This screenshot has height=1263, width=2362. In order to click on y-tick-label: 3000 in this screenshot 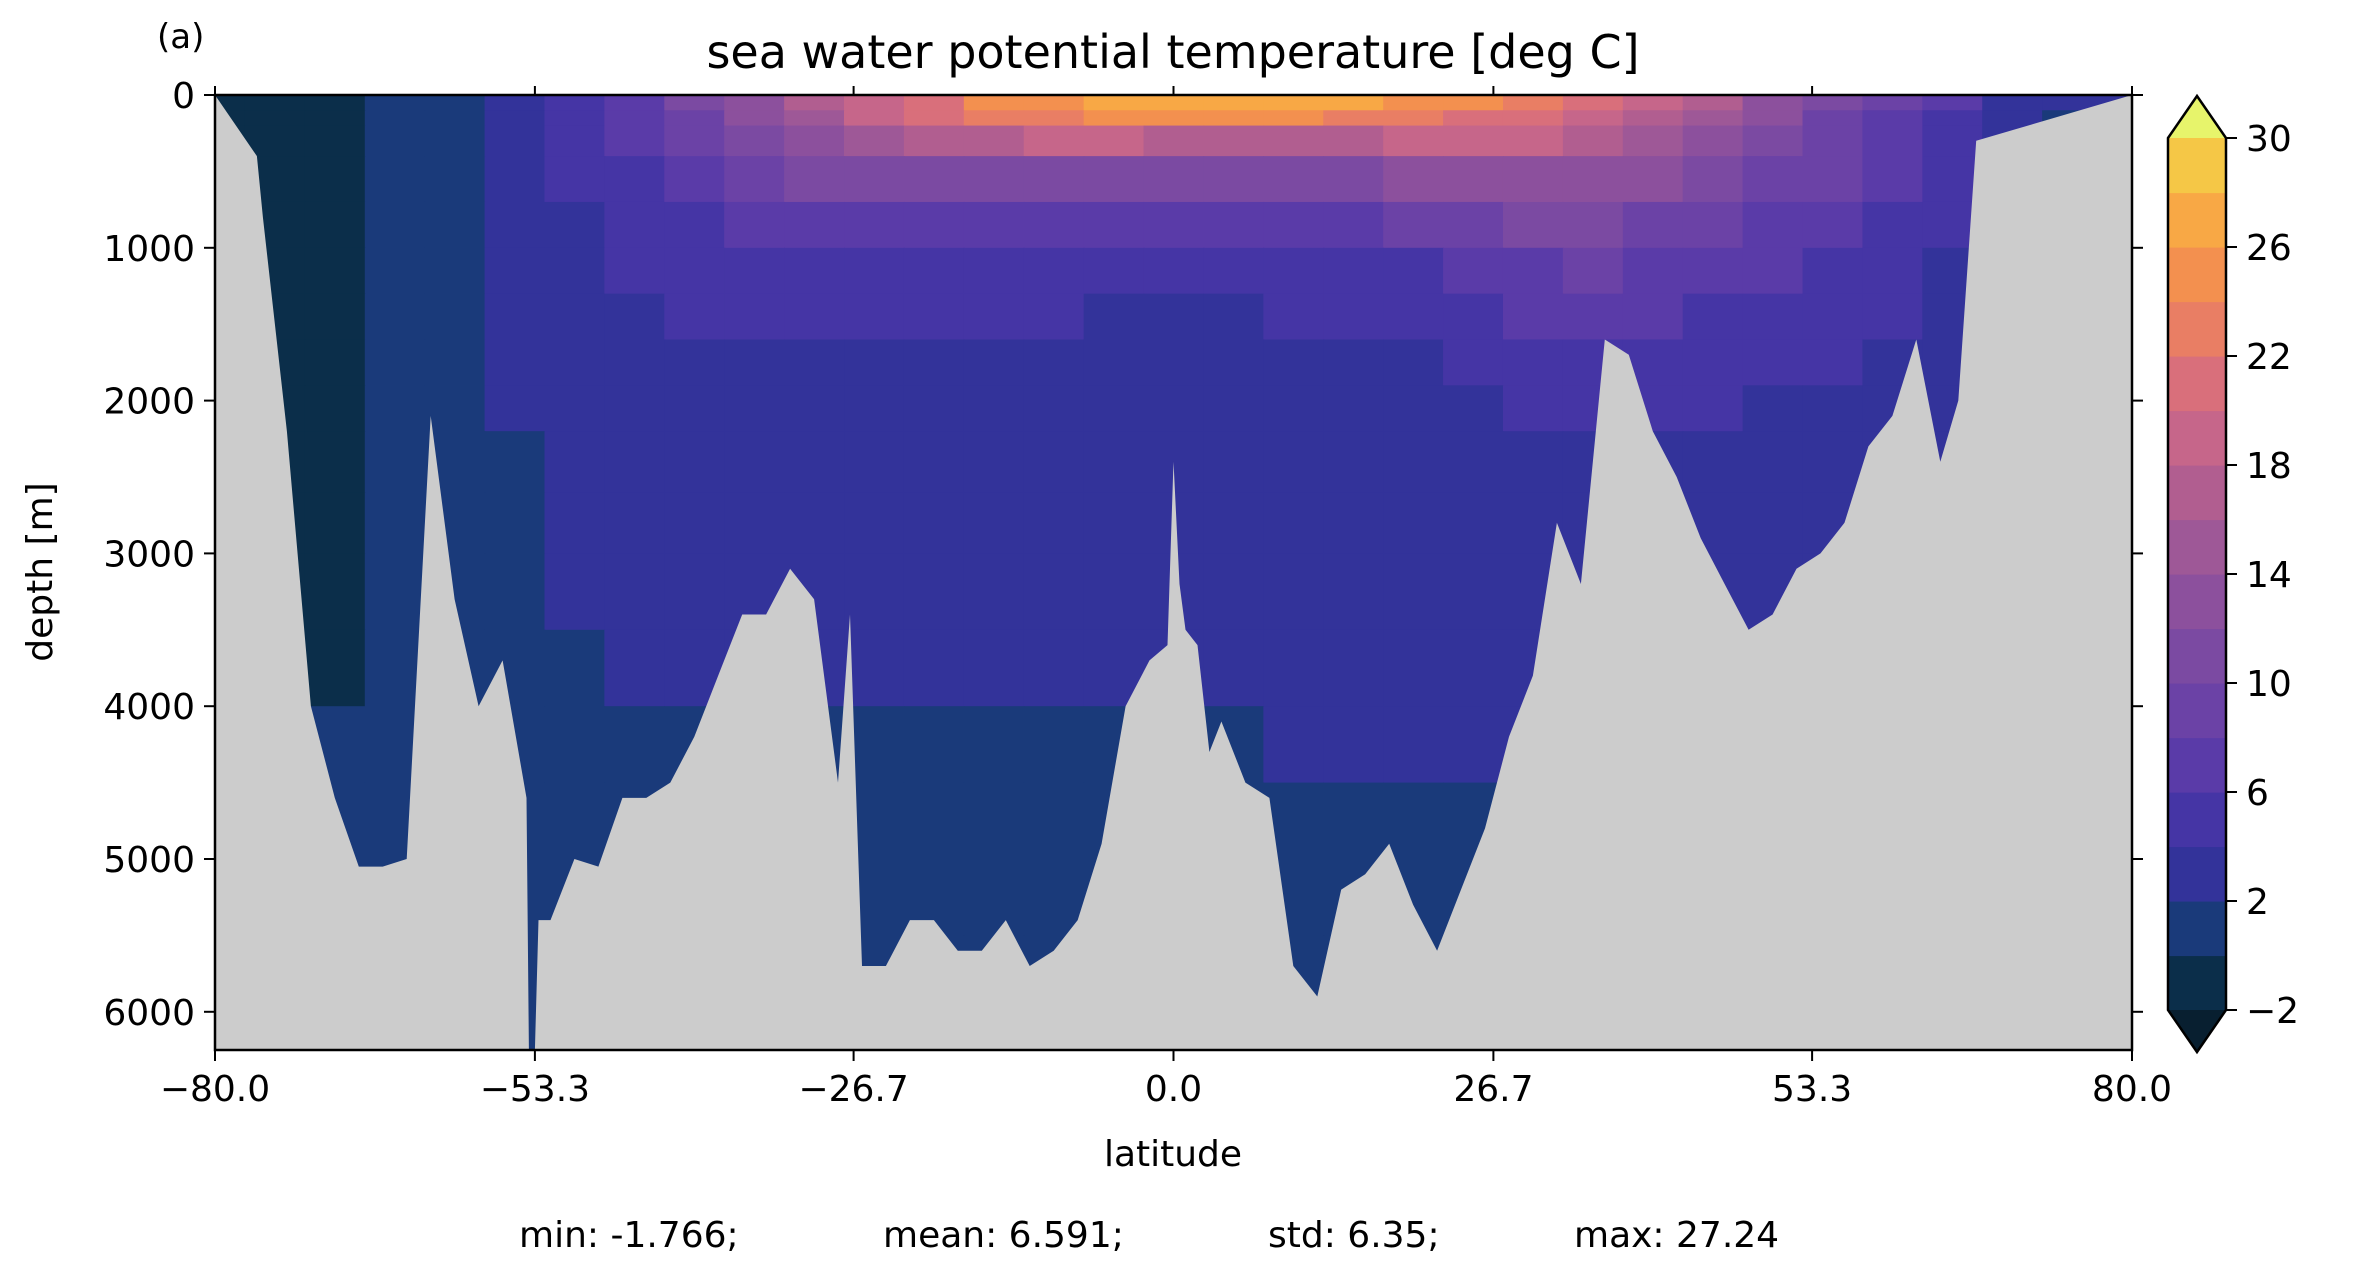, I will do `click(149, 554)`.